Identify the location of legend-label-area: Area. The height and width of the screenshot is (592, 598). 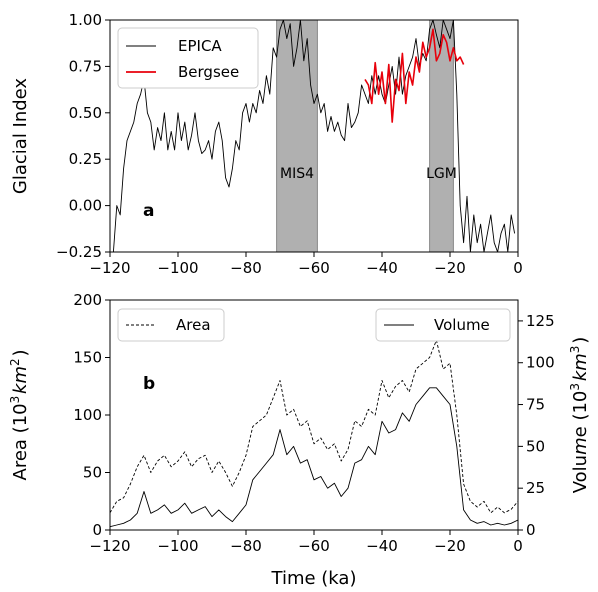
(193, 325).